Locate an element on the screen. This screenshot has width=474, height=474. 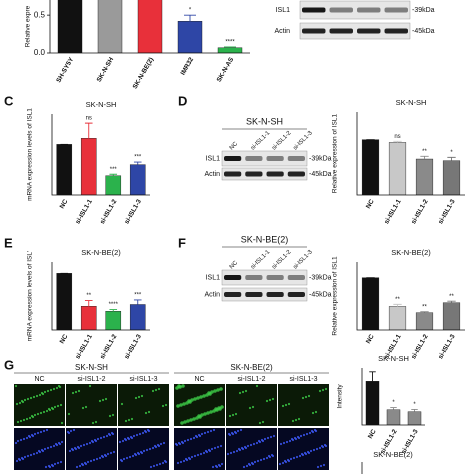
blot-title: SK-N-SH is located at coordinates (264, 121).